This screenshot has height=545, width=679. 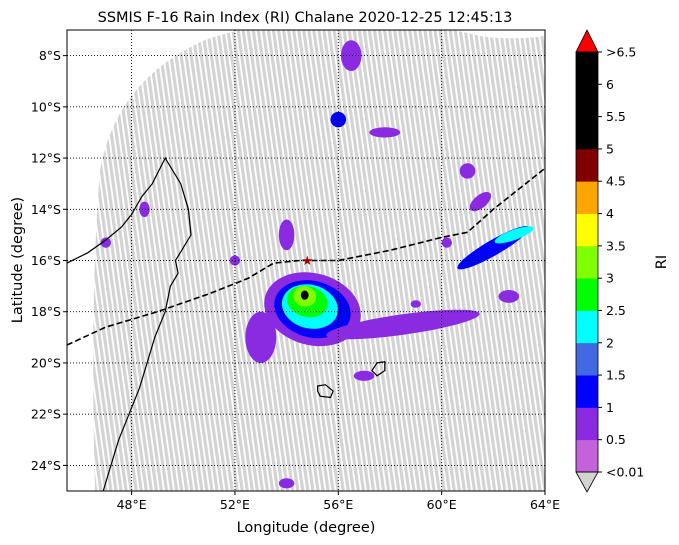 I want to click on x-tick-label: 52°E, so click(x=235, y=504).